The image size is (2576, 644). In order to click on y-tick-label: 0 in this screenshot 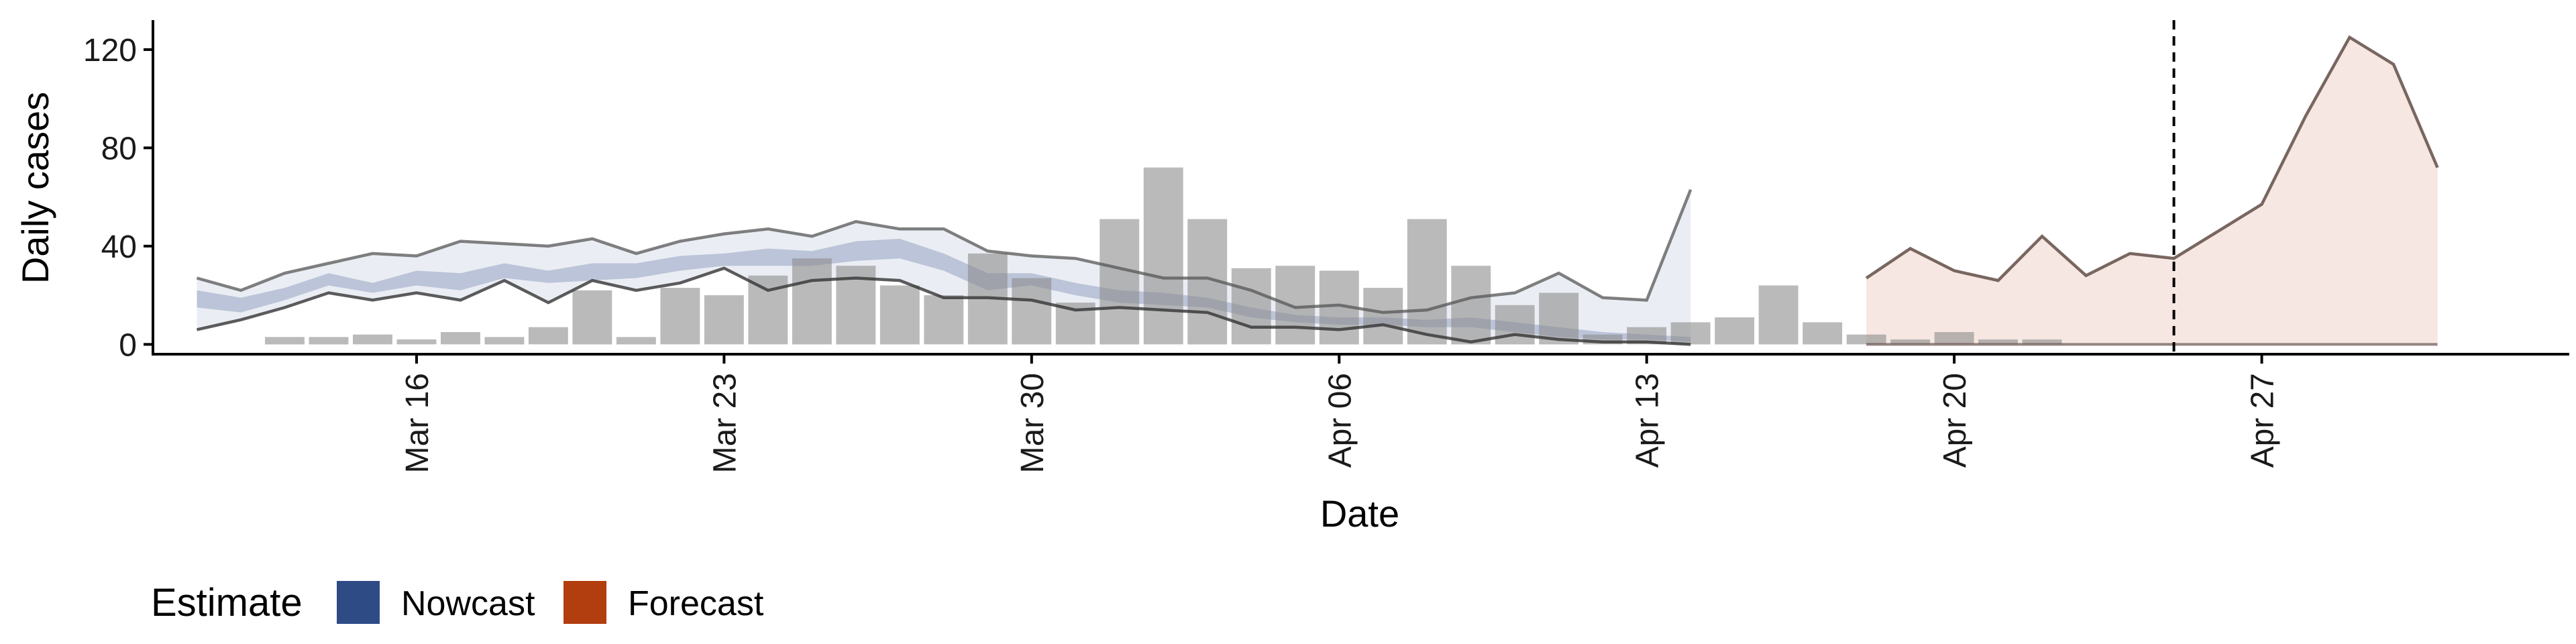, I will do `click(128, 345)`.